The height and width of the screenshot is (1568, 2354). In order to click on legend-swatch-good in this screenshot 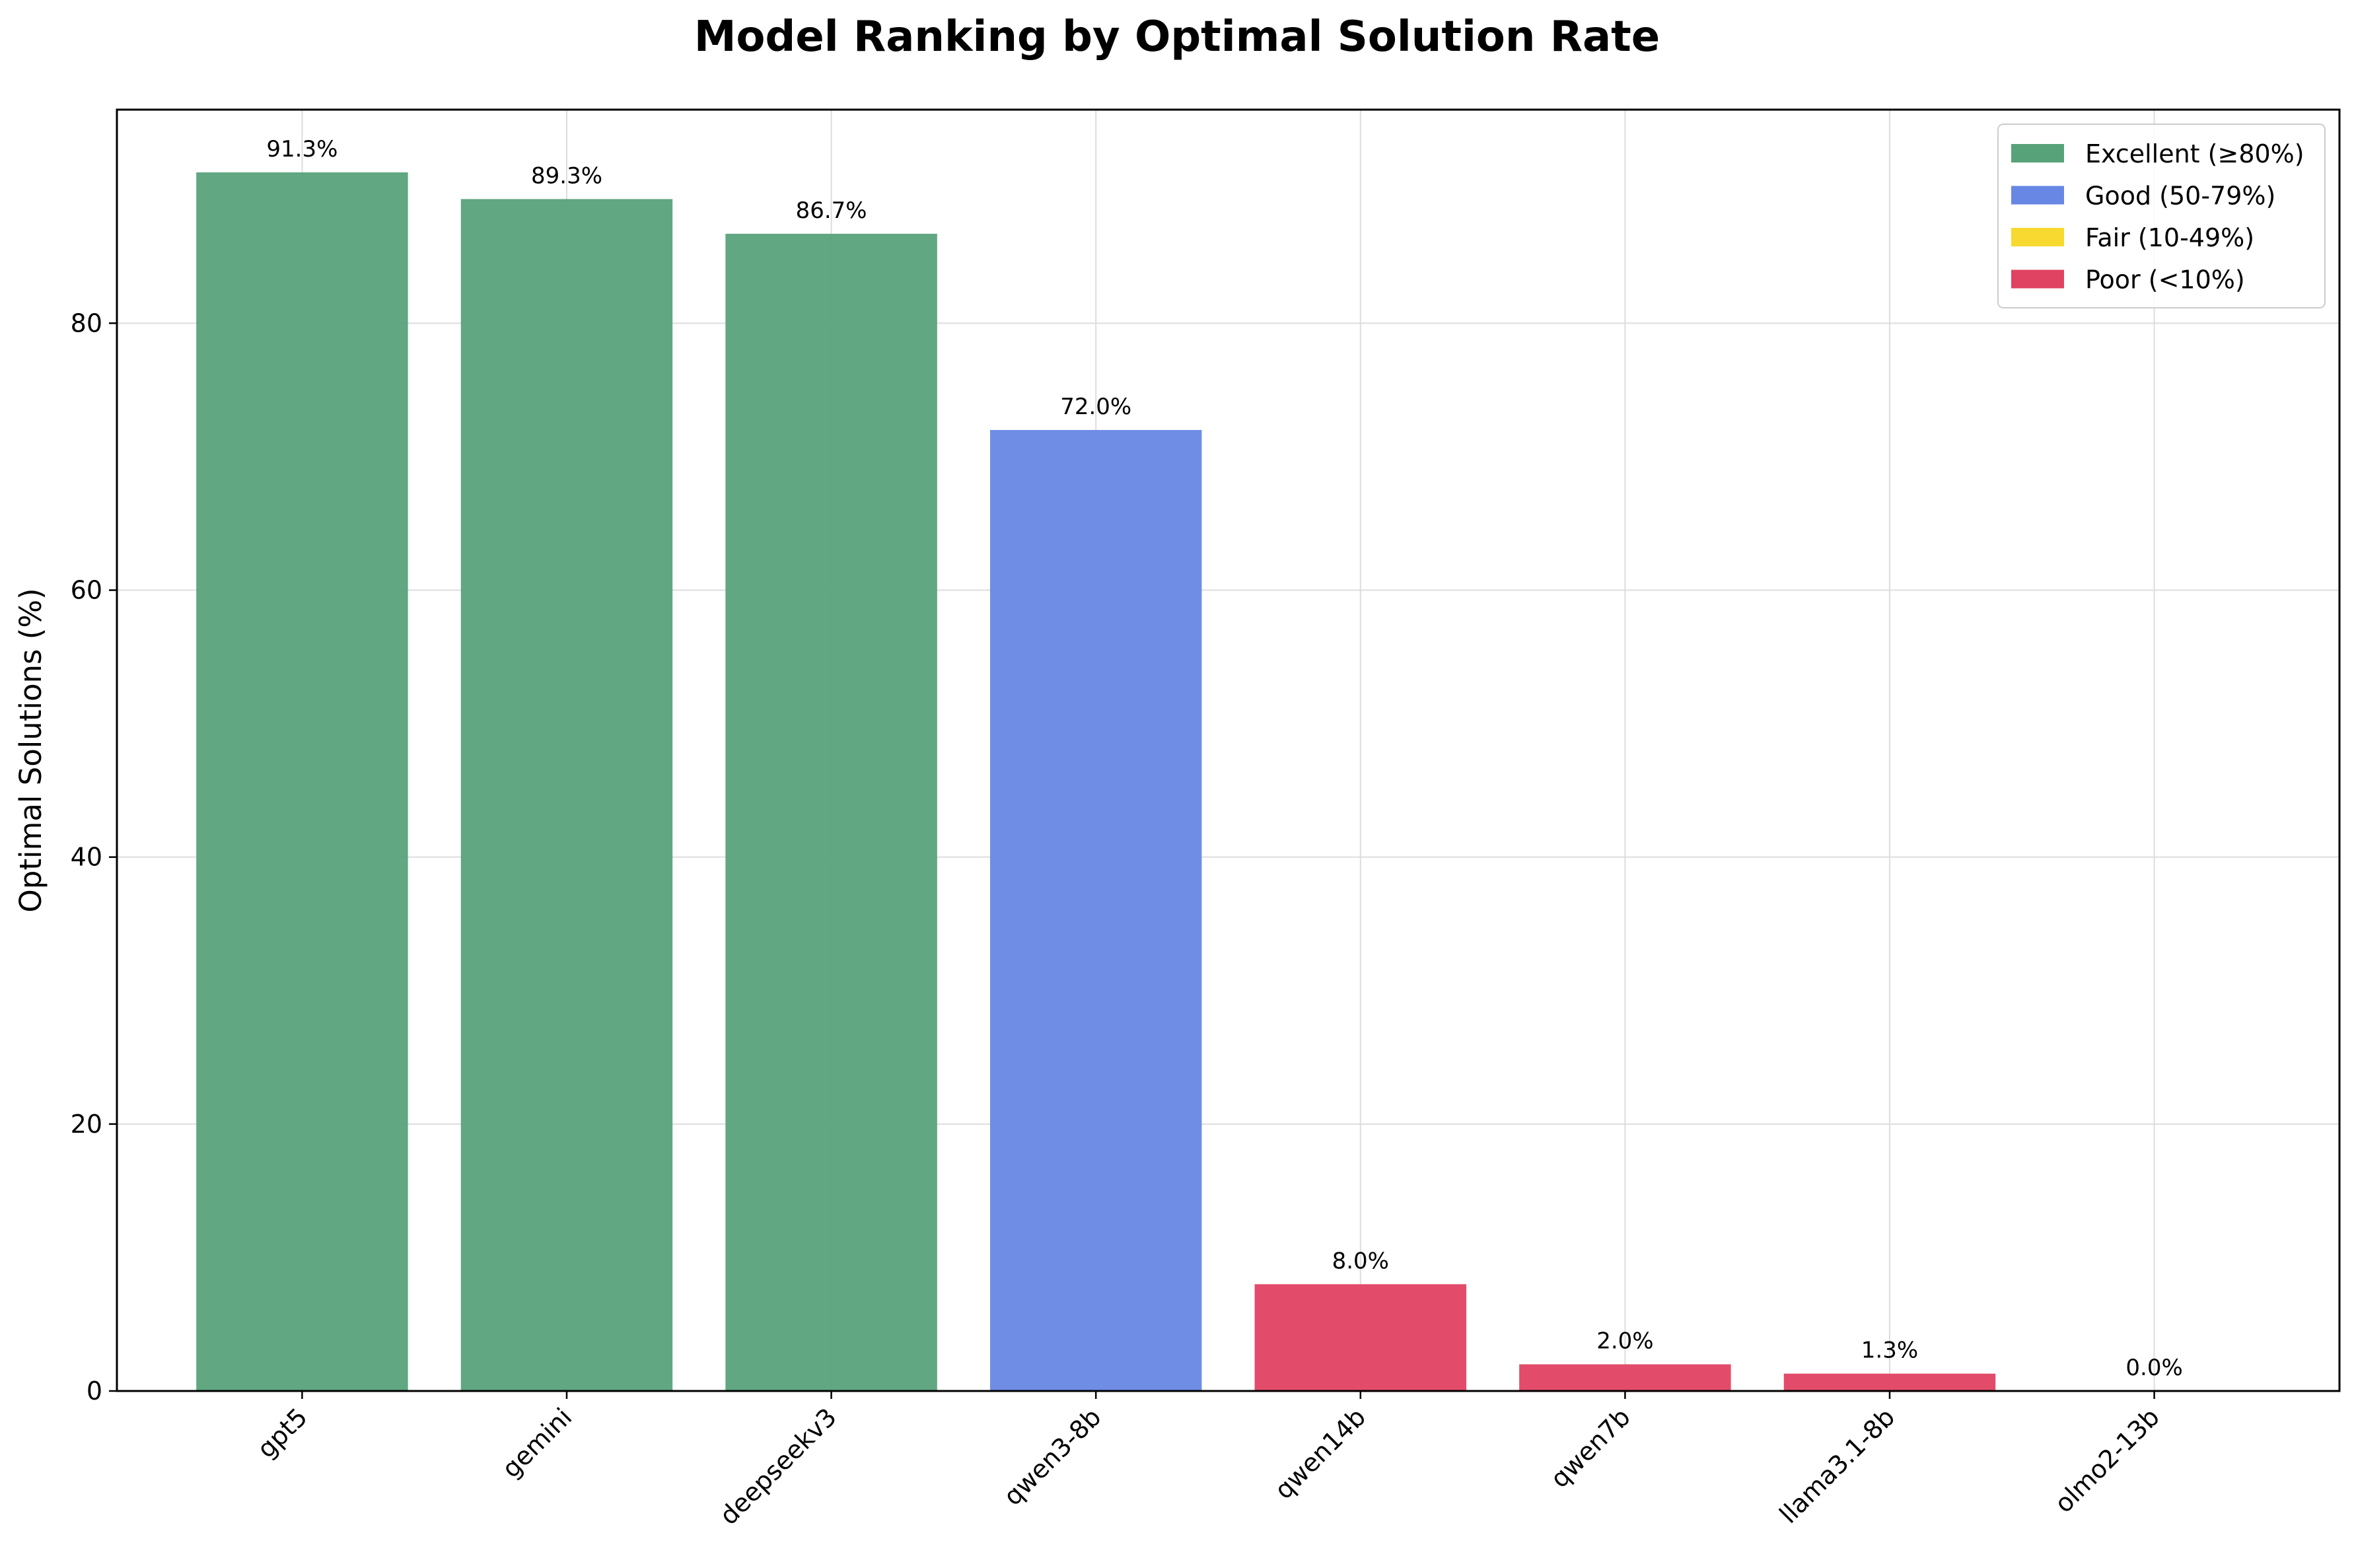, I will do `click(2037, 195)`.